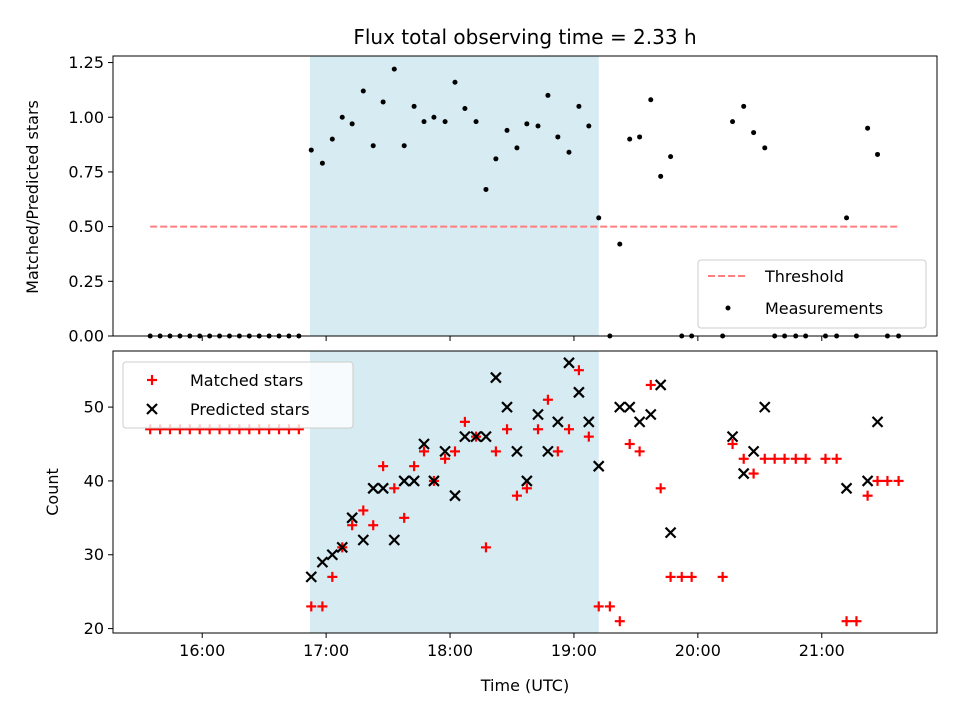  I want to click on ratio-y-ticks: 0.00 0.25 0.50 0.75 1.00 1.25, so click(90, 199).